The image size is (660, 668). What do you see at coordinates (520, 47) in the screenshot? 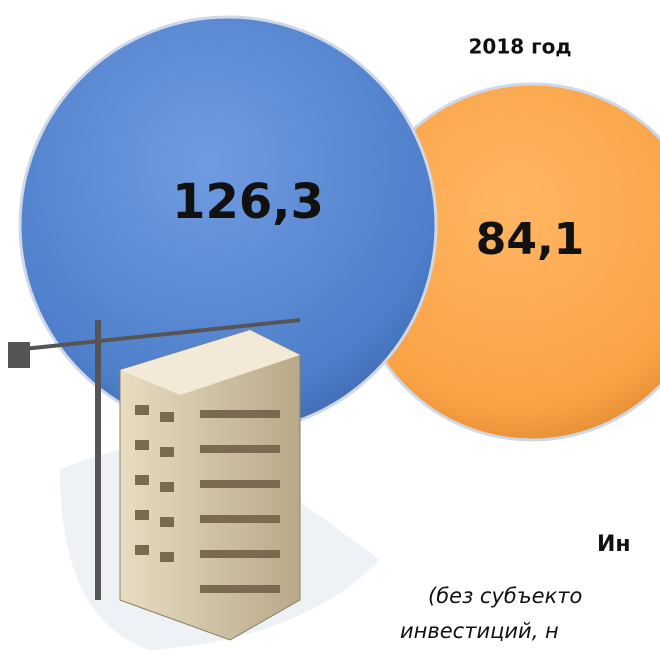
I see `year-label: 2018 год` at bounding box center [520, 47].